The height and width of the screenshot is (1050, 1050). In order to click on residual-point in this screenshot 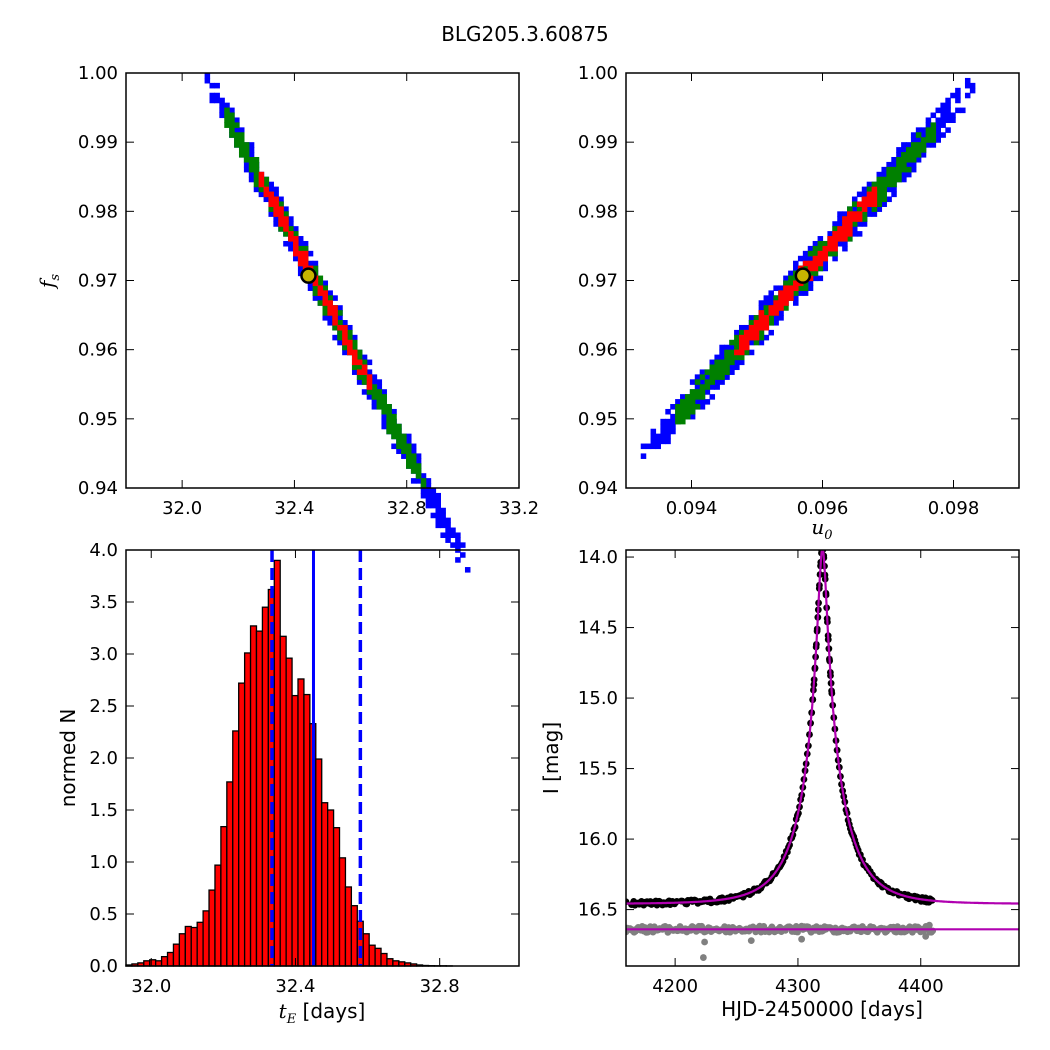, I will do `click(704, 942)`.